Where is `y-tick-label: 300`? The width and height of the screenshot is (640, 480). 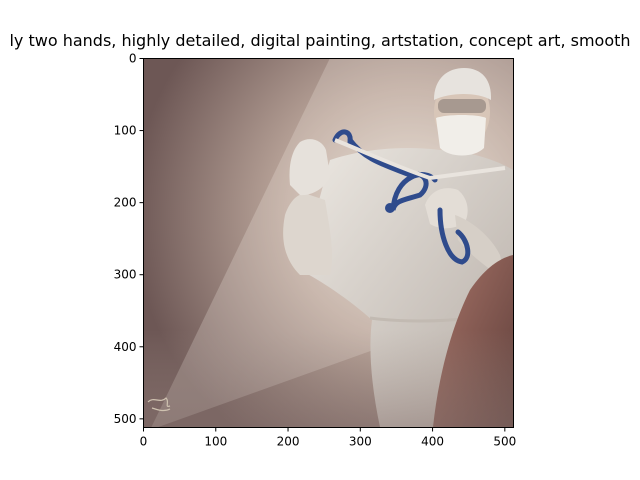
y-tick-label: 300 is located at coordinates (125, 275).